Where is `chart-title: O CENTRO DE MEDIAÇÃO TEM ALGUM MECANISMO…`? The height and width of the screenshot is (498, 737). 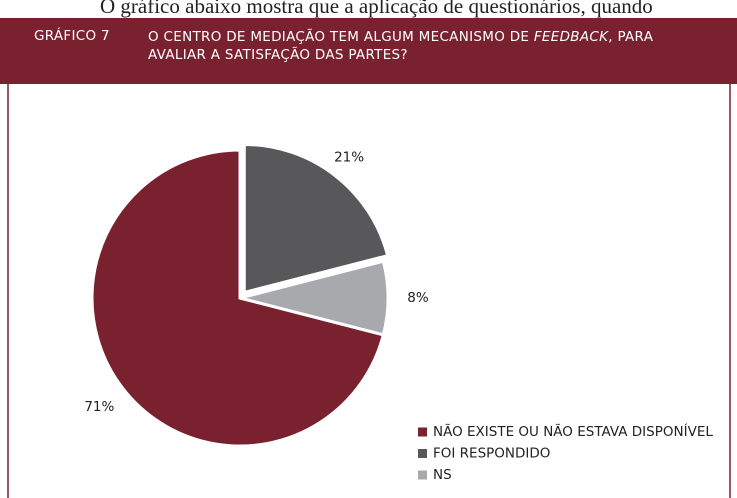 chart-title: O CENTRO DE MEDIAÇÃO TEM ALGUM MECANISMO… is located at coordinates (400, 46).